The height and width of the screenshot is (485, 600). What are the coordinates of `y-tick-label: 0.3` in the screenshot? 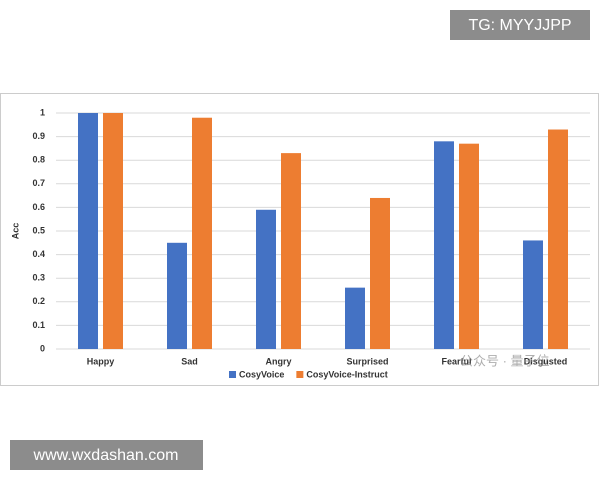 It's located at (38, 278).